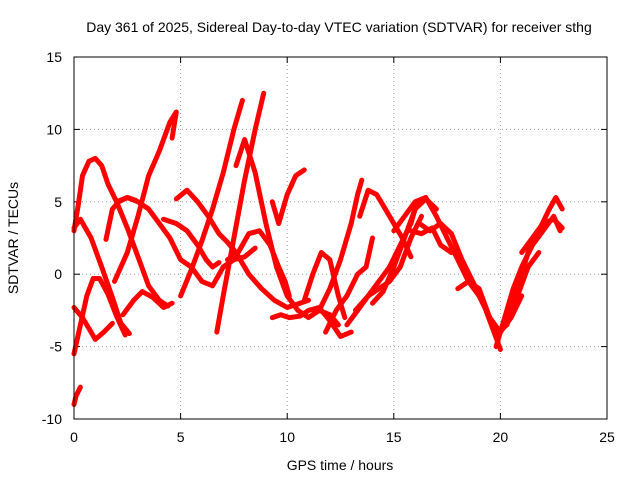 This screenshot has height=480, width=640. I want to click on trace-sat-af, so click(542, 235).